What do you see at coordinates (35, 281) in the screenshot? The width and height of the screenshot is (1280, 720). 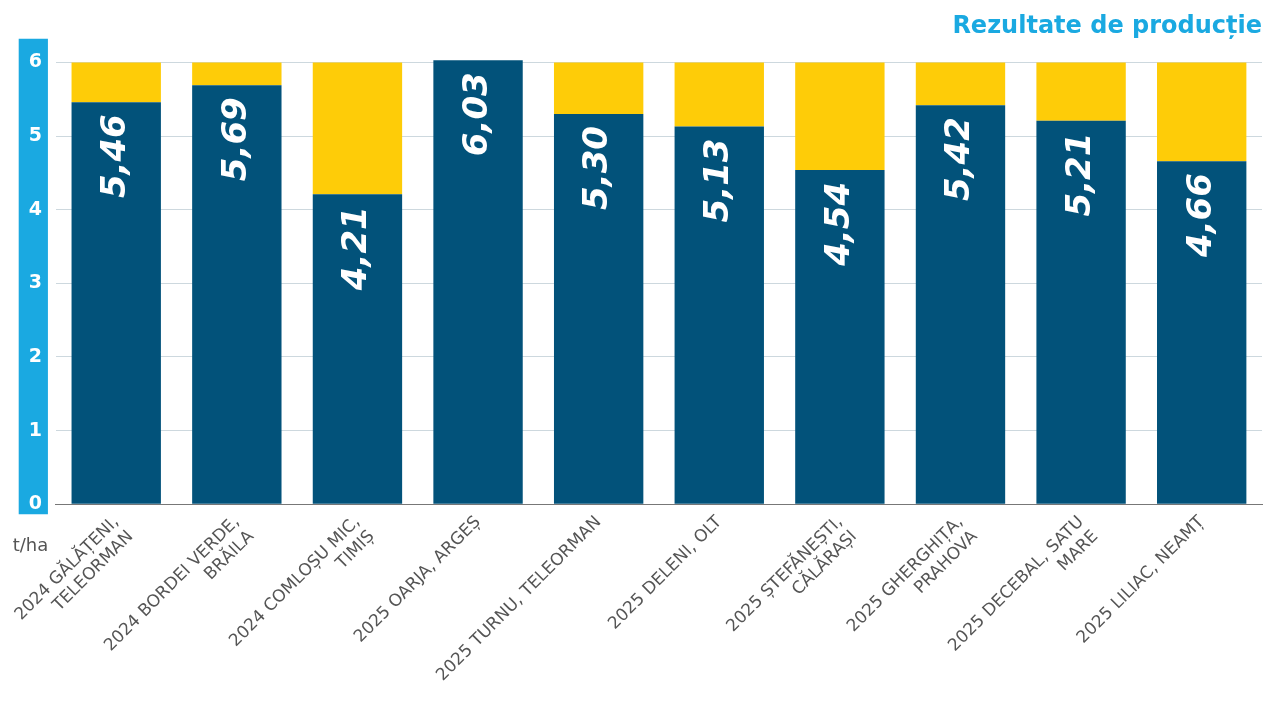 I see `y-tick-label: 3` at bounding box center [35, 281].